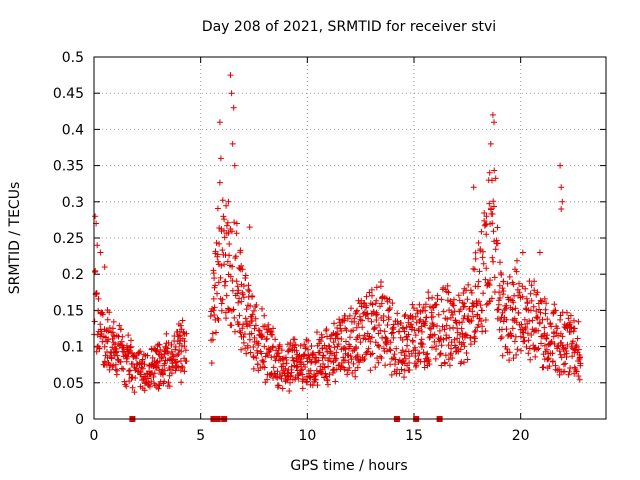  Describe the element at coordinates (68, 94) in the screenshot. I see `y-tick-label: 0.45` at that location.